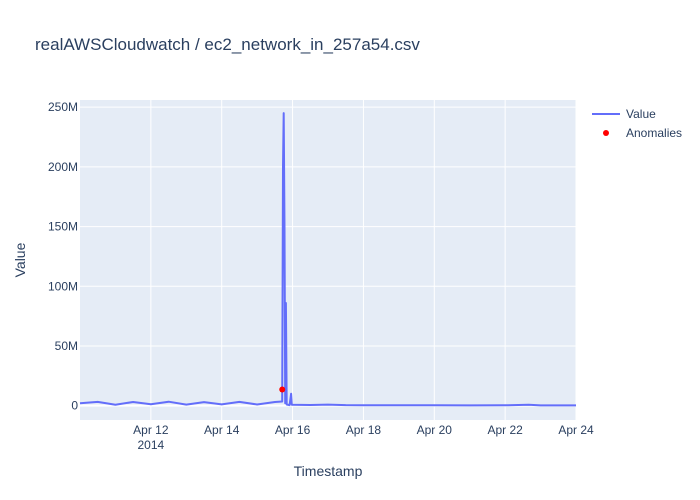  I want to click on x-tick-label: Apr 16, so click(293, 430).